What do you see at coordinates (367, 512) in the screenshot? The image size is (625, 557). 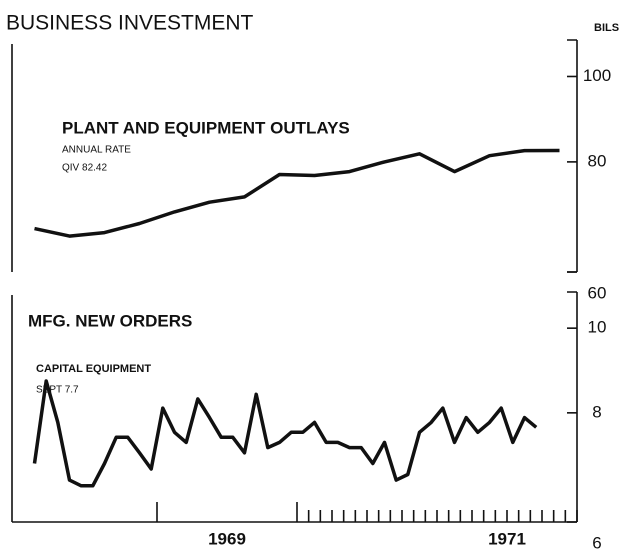 I see `x-minor-ticks` at bounding box center [367, 512].